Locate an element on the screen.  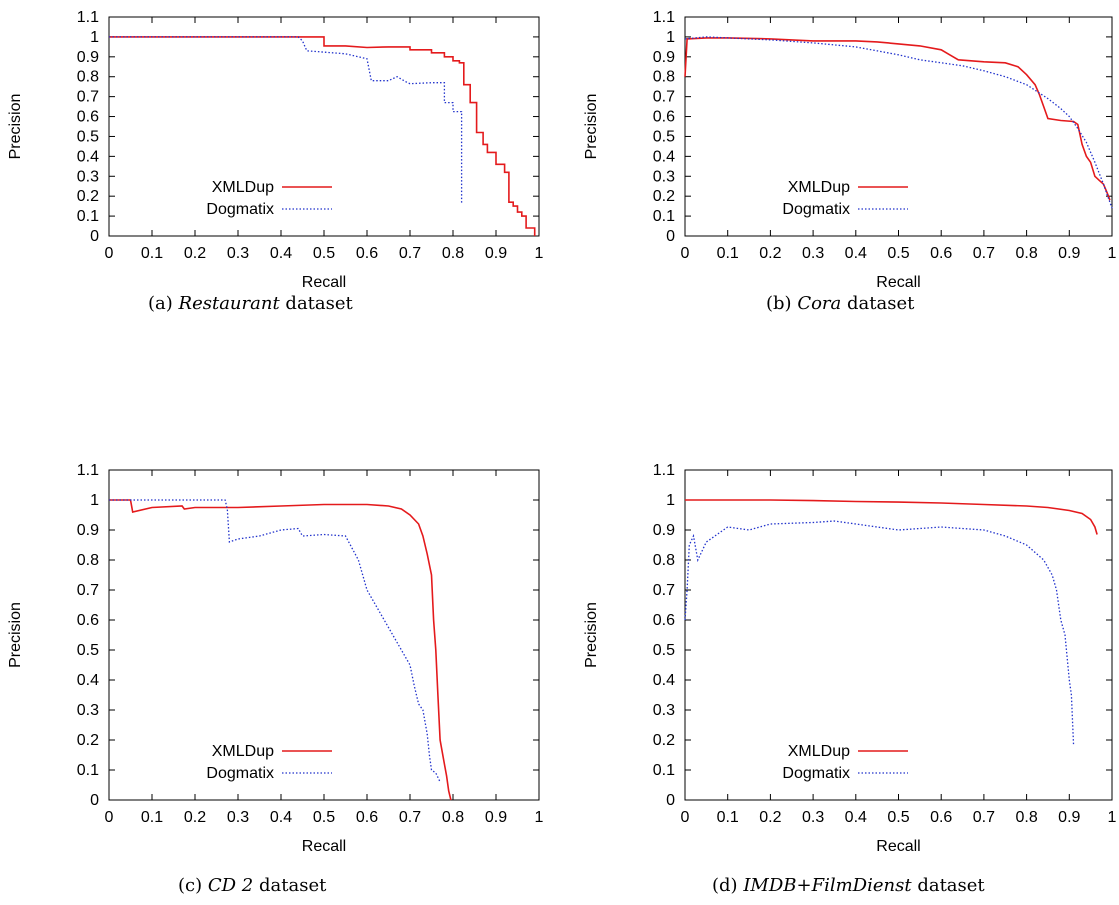
y-tick-label: 0.4 is located at coordinates (88, 680).